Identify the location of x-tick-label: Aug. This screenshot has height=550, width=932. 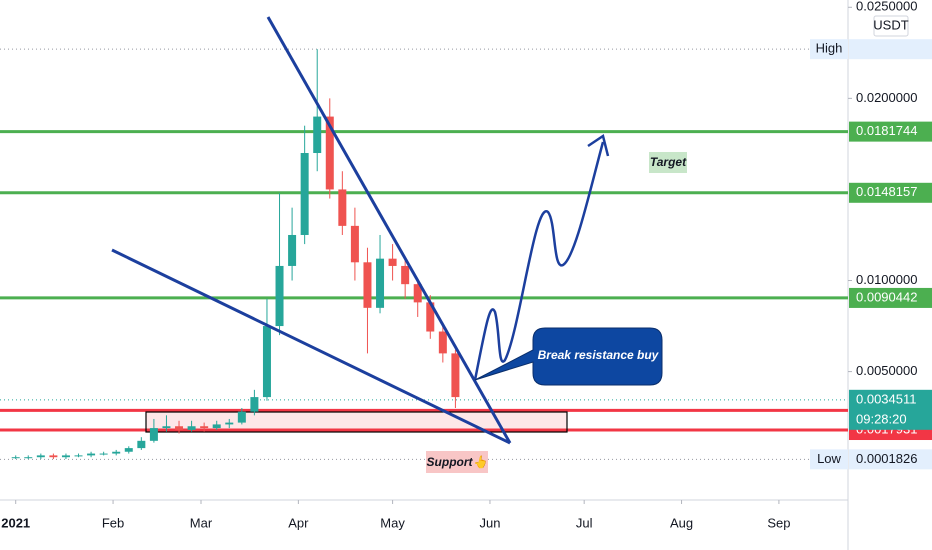
(681, 522).